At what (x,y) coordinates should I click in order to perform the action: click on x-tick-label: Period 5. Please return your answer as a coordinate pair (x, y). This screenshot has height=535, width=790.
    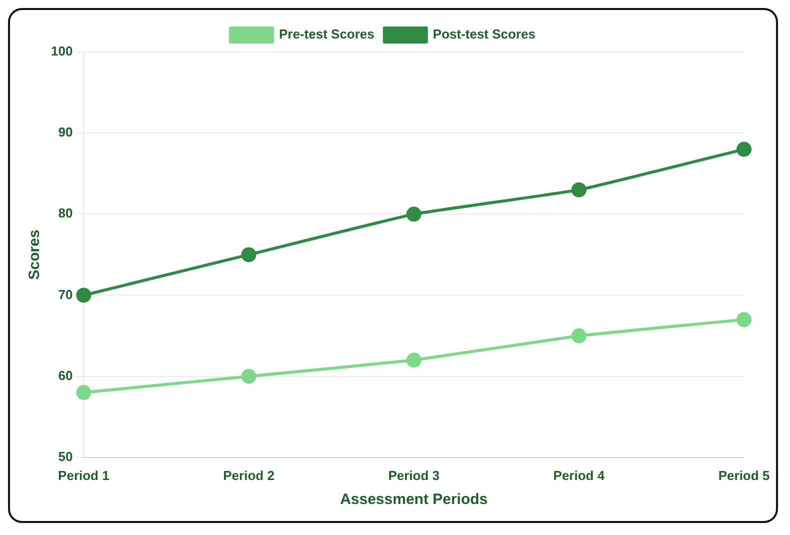
    Looking at the image, I should click on (744, 475).